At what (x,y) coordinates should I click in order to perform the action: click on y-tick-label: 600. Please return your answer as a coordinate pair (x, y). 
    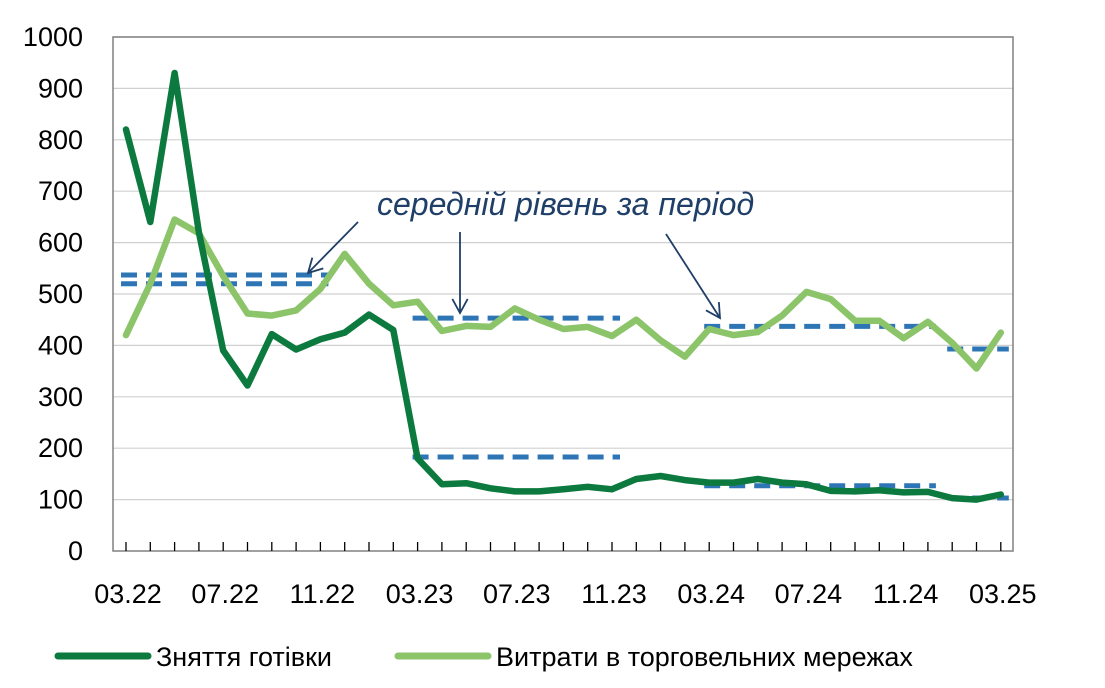
    Looking at the image, I should click on (60, 243).